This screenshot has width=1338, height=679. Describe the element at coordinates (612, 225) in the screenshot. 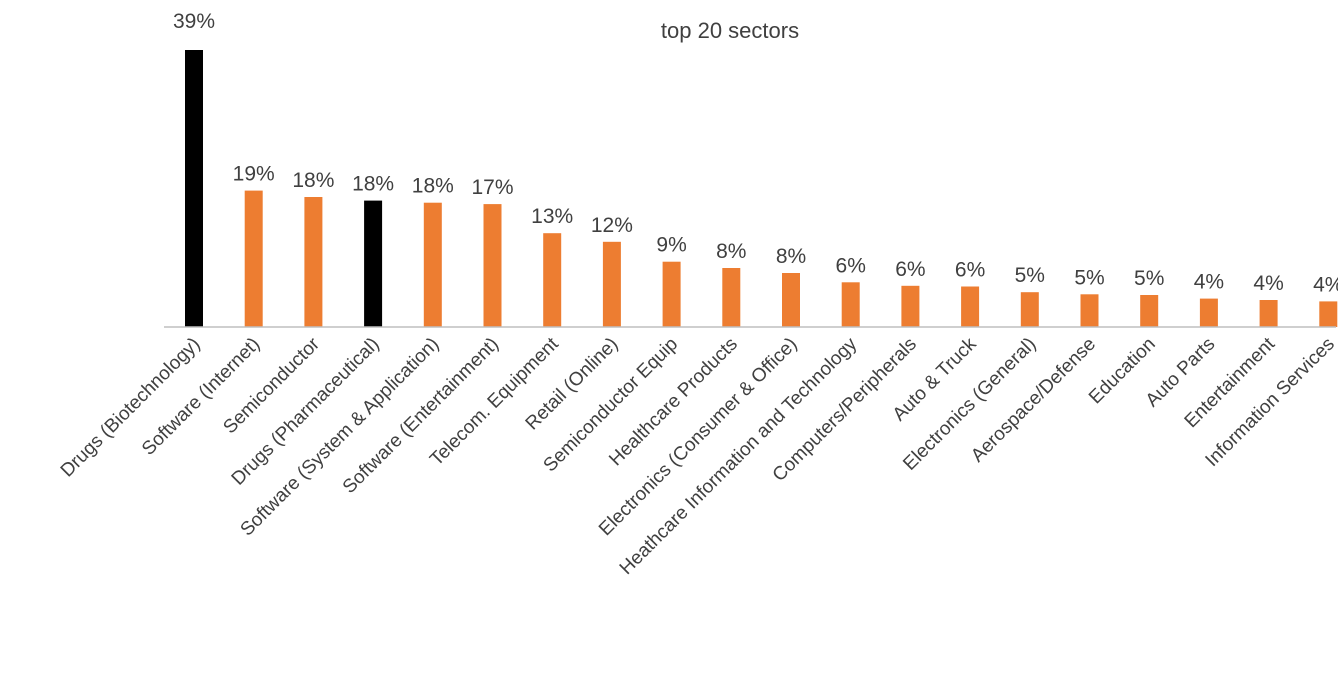

I see `data-label-8: 12%` at that location.